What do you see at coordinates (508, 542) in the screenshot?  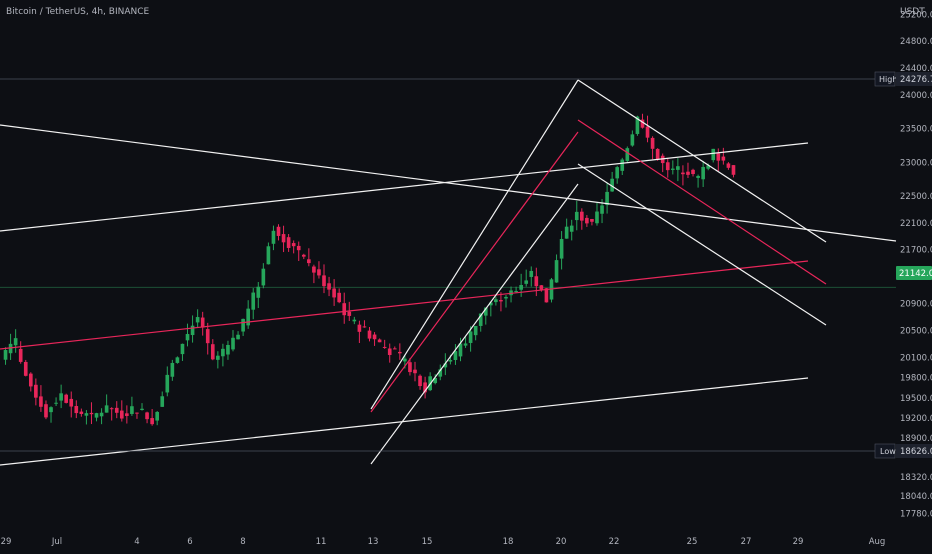 I see `x-tick-label: 18` at bounding box center [508, 542].